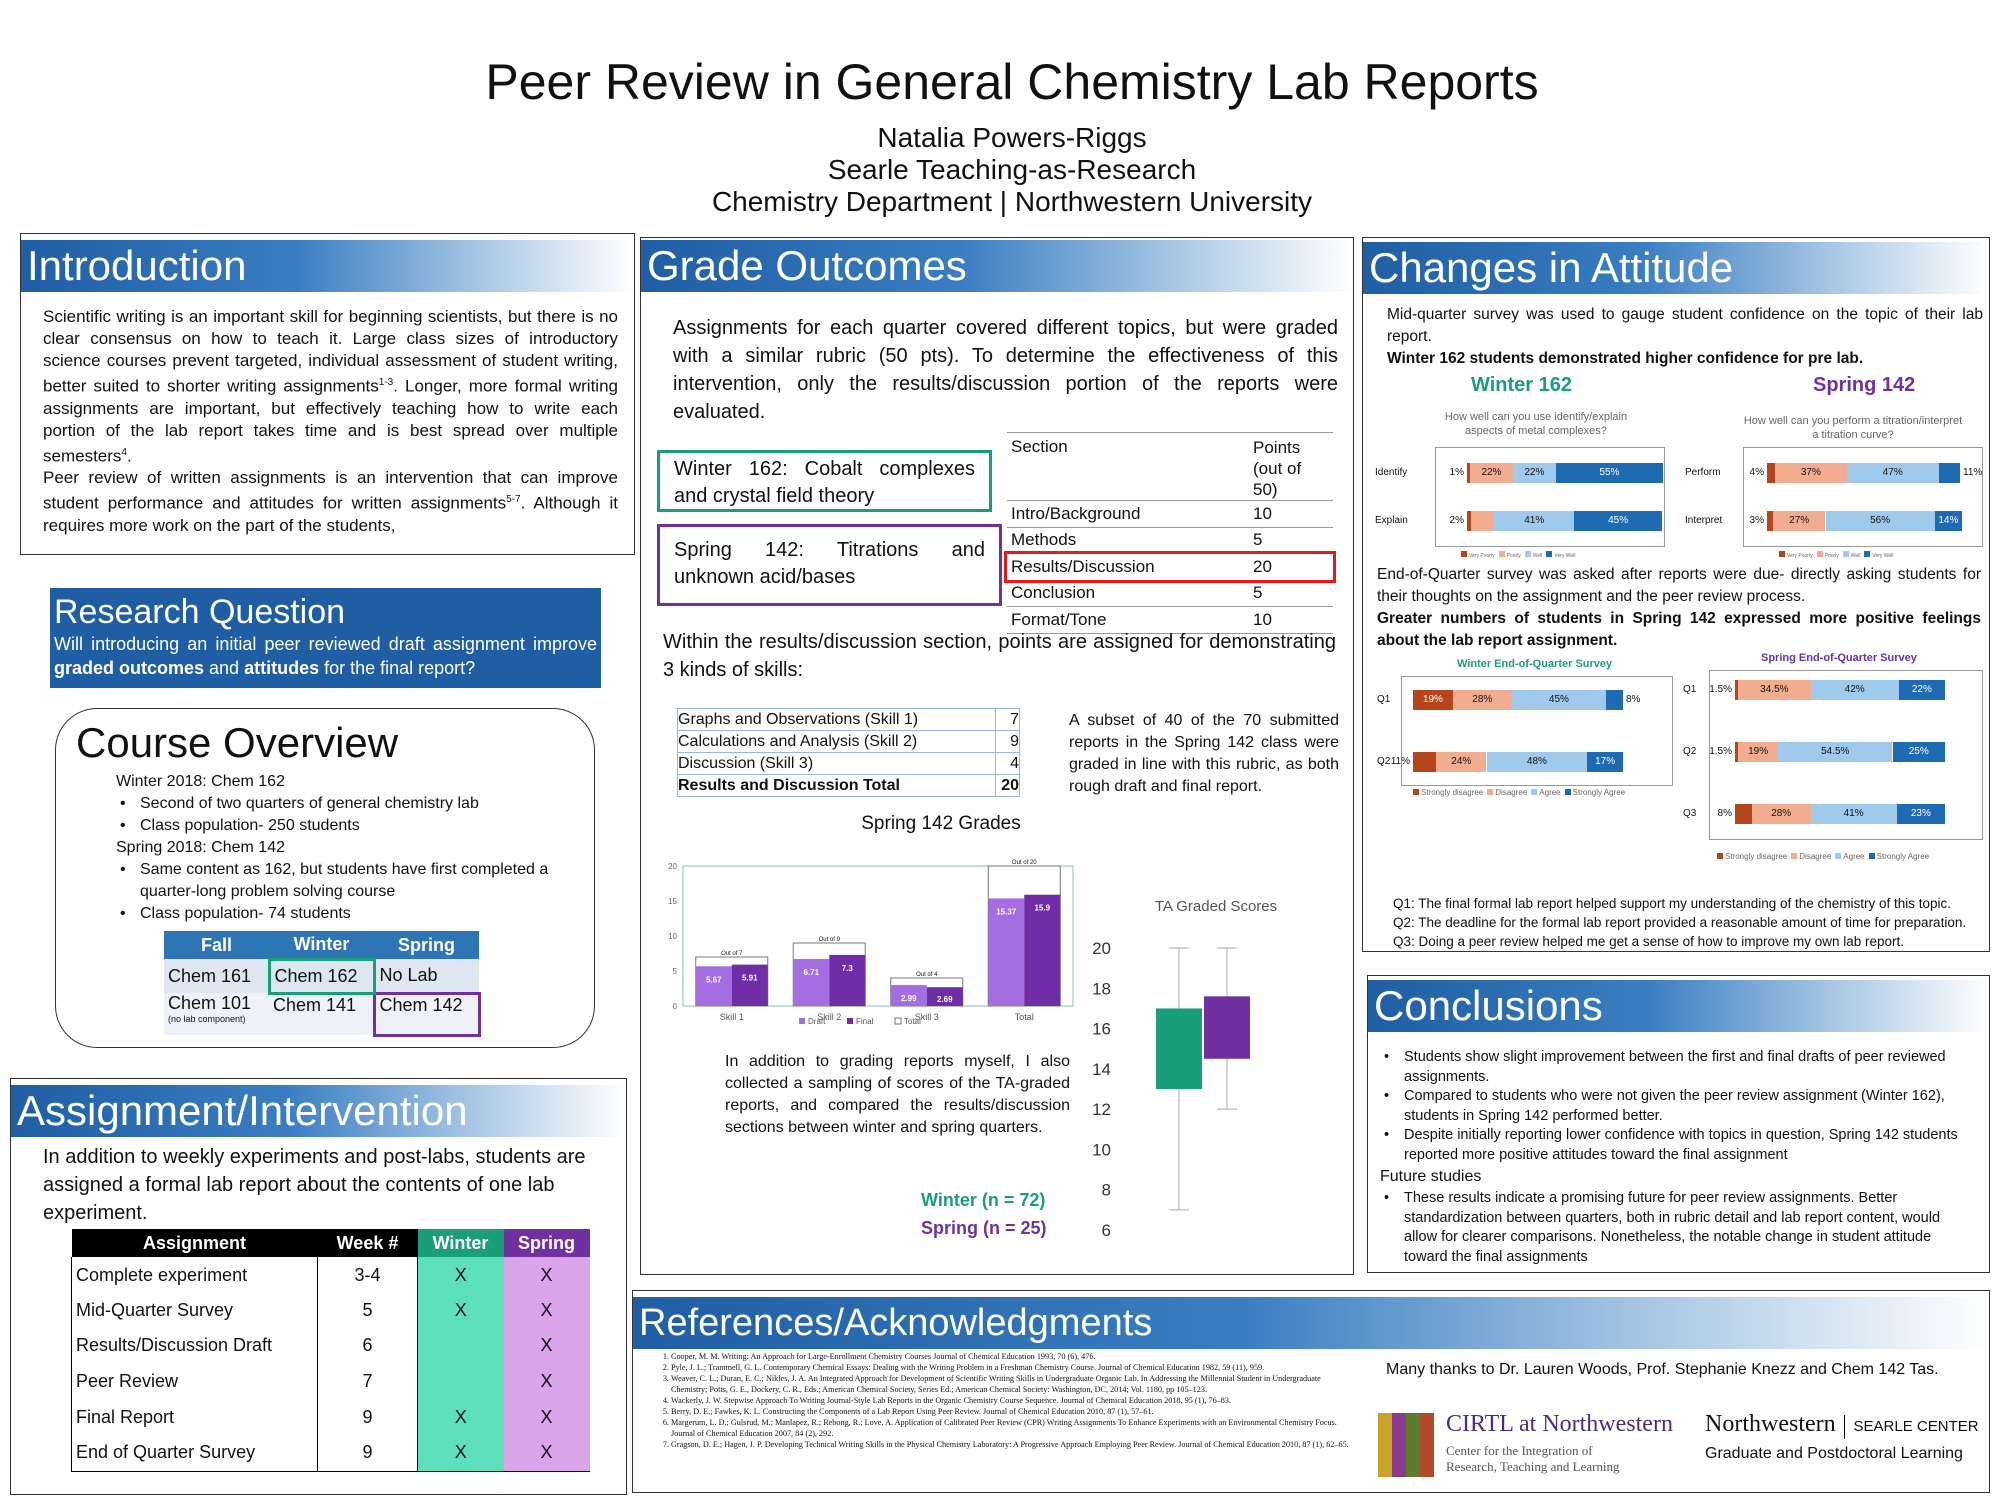 Image resolution: width=2000 pixels, height=1500 pixels. I want to click on segment-label: 48%, so click(1536, 761).